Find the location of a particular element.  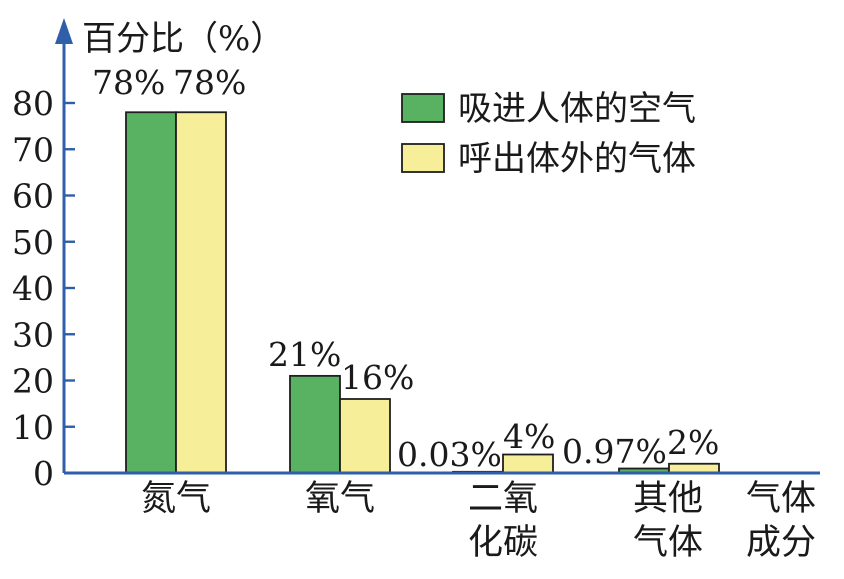

bar-value-label: 16% is located at coordinates (377, 377).